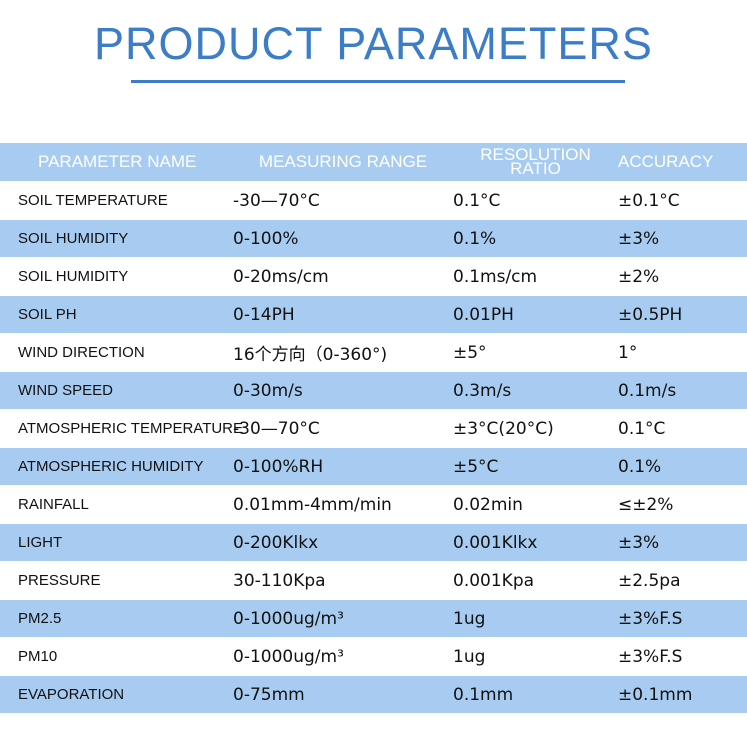 Image resolution: width=747 pixels, height=735 pixels. Describe the element at coordinates (373, 238) in the screenshot. I see `table-row: SOIL HUMIDITY 0-100% 0.1% ±3%` at that location.